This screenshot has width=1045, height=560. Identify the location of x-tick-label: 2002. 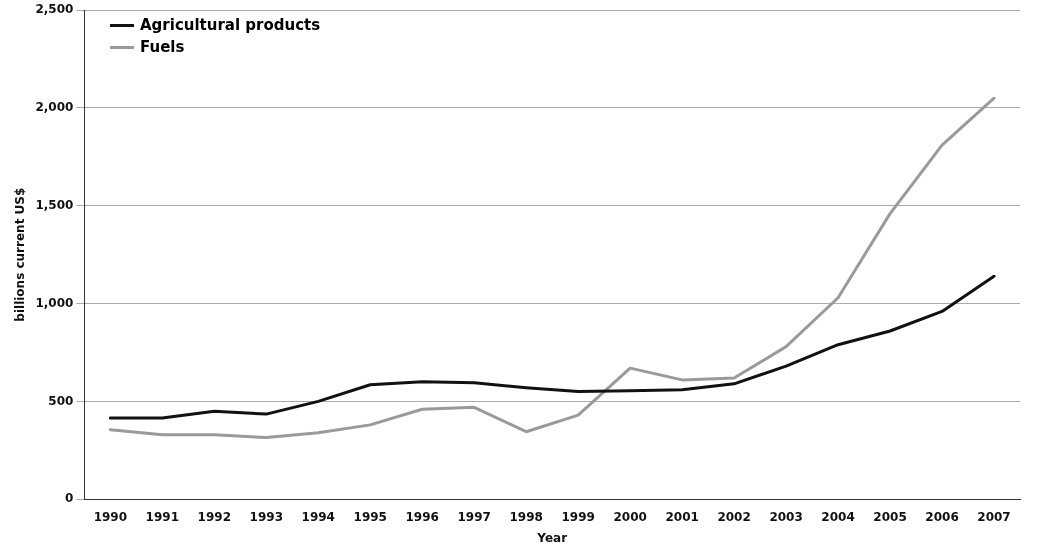
(734, 516).